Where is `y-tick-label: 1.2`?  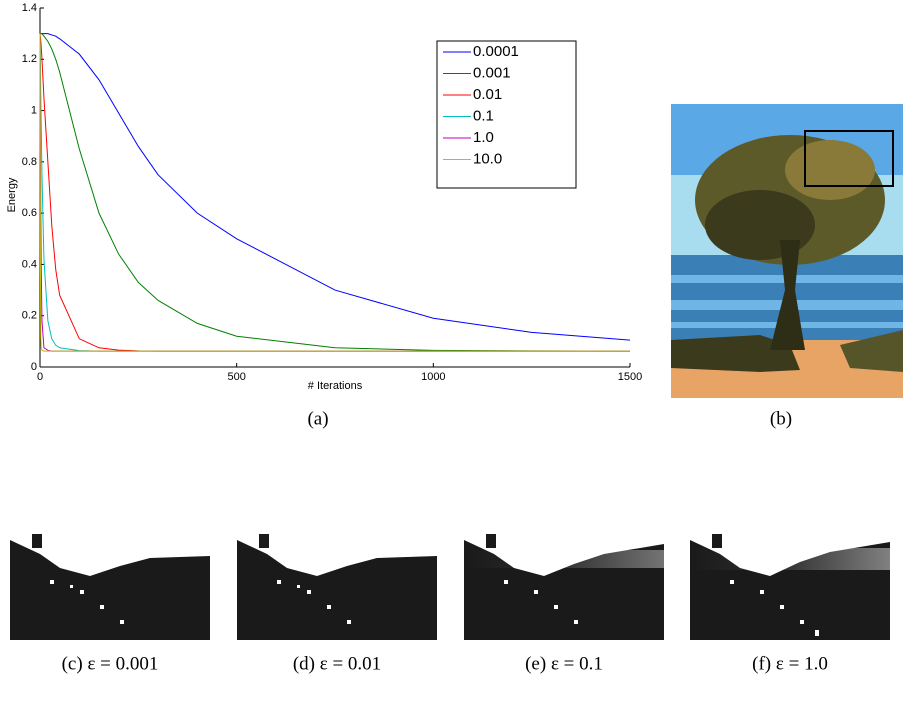
y-tick-label: 1.2 is located at coordinates (29, 59).